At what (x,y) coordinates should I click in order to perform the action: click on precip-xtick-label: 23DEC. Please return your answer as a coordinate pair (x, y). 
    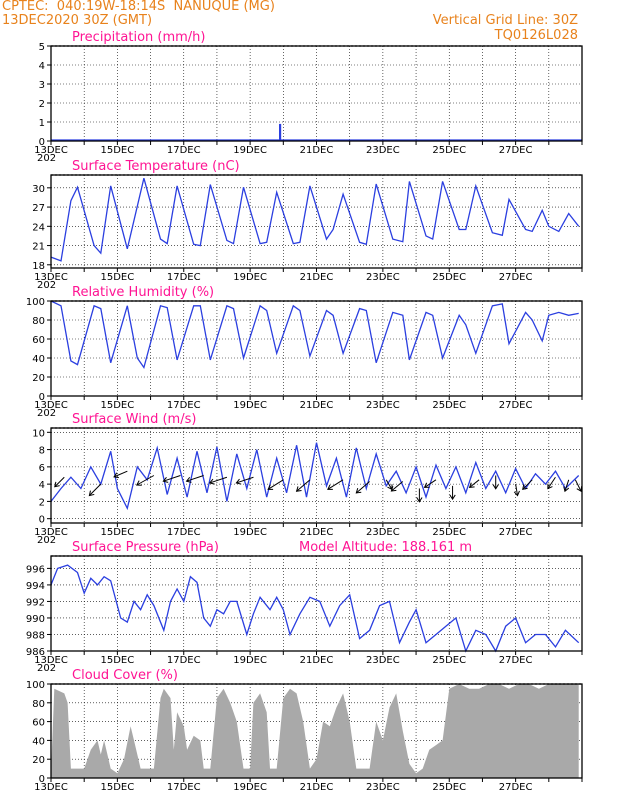
    Looking at the image, I should click on (383, 150).